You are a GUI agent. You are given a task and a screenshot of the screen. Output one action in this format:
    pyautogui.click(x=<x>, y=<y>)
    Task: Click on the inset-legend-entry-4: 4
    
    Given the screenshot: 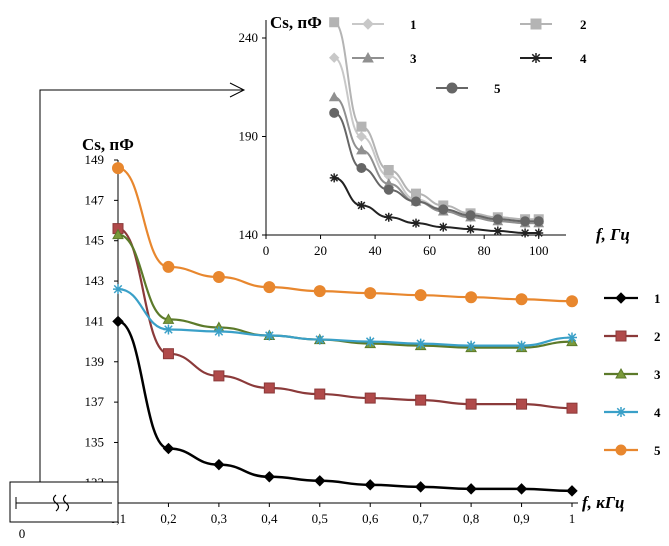 What is the action you would take?
    pyautogui.click(x=553, y=58)
    